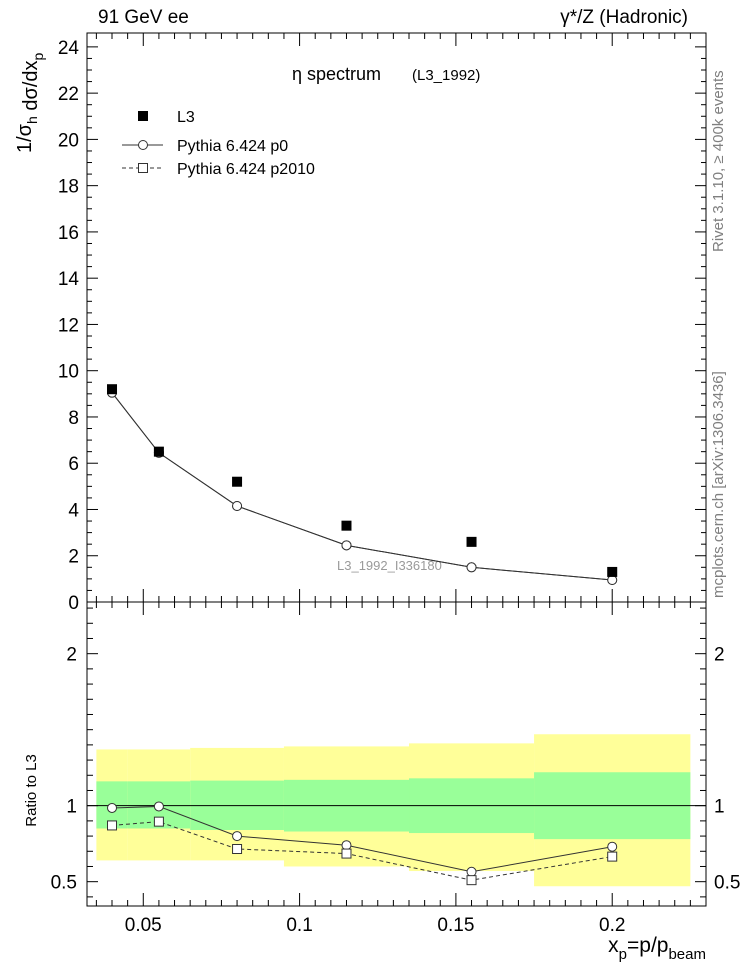 Image resolution: width=746 pixels, height=972 pixels. I want to click on x-tick-label: 0.05, so click(143, 925).